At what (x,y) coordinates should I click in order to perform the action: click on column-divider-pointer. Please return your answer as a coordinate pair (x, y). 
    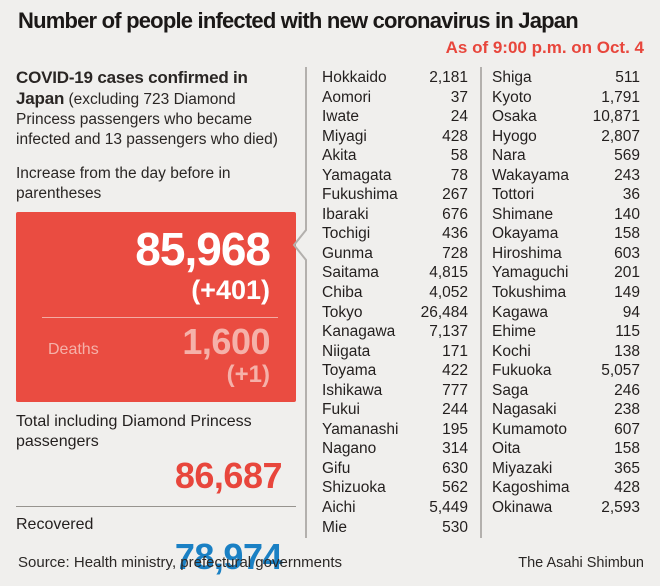
    Looking at the image, I should click on (299, 302).